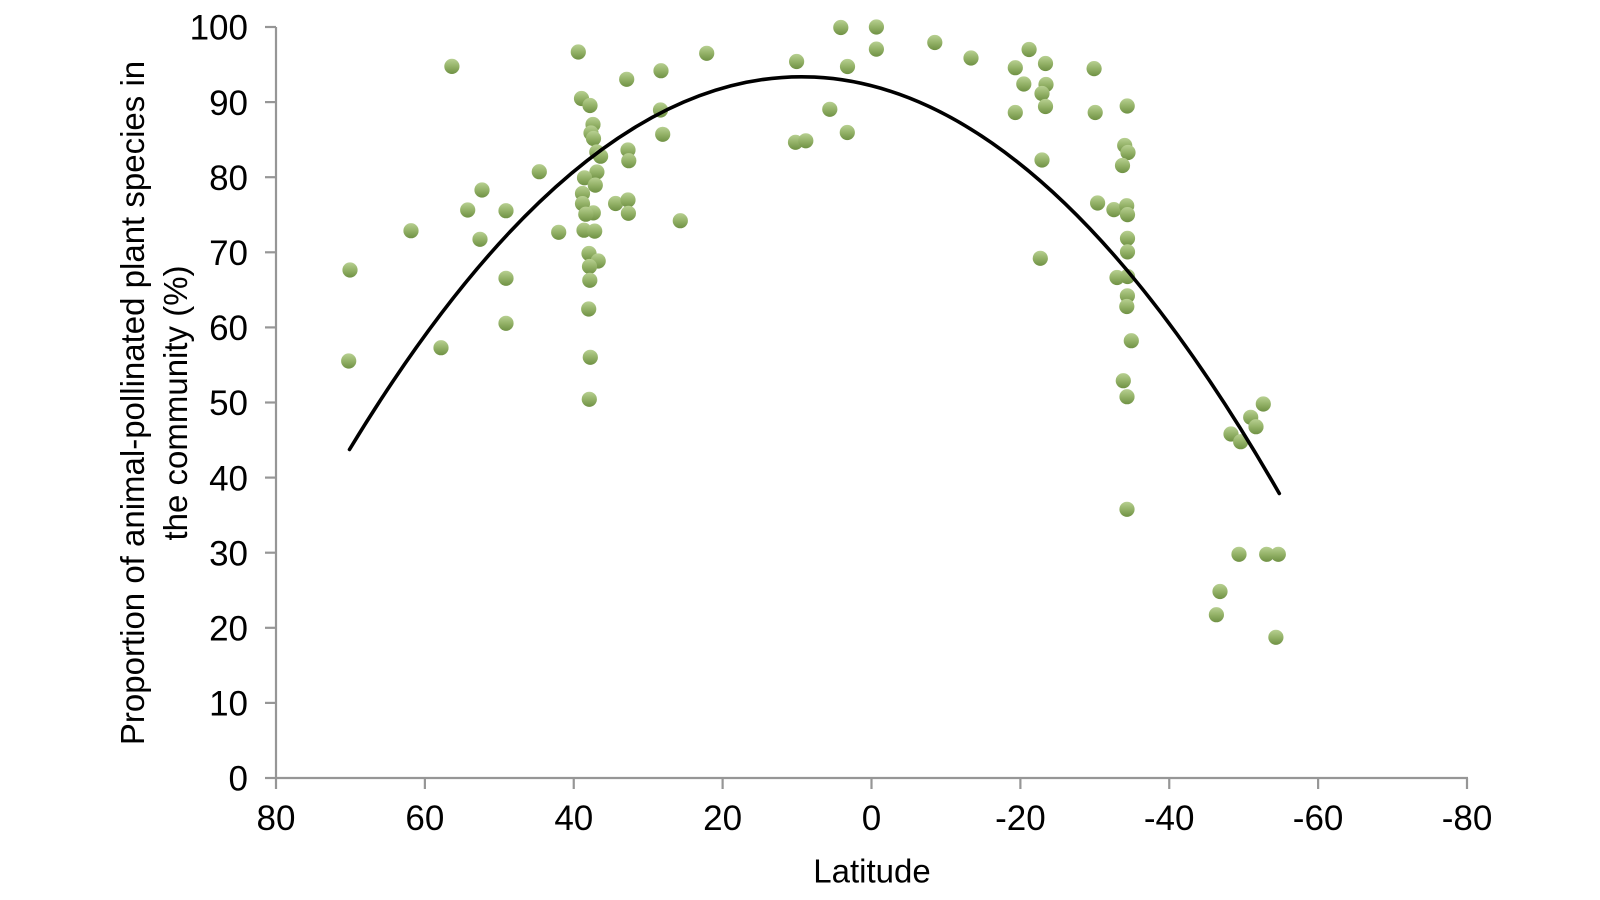 This screenshot has height=900, width=1600. I want to click on svg-text: Latitude, so click(871, 871).